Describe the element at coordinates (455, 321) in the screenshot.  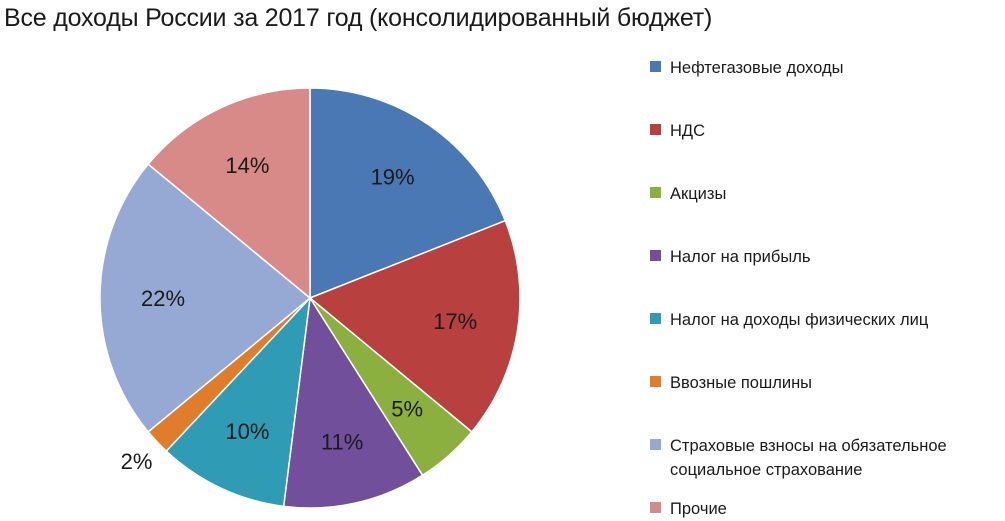
I see `data-label-vat: 17%` at that location.